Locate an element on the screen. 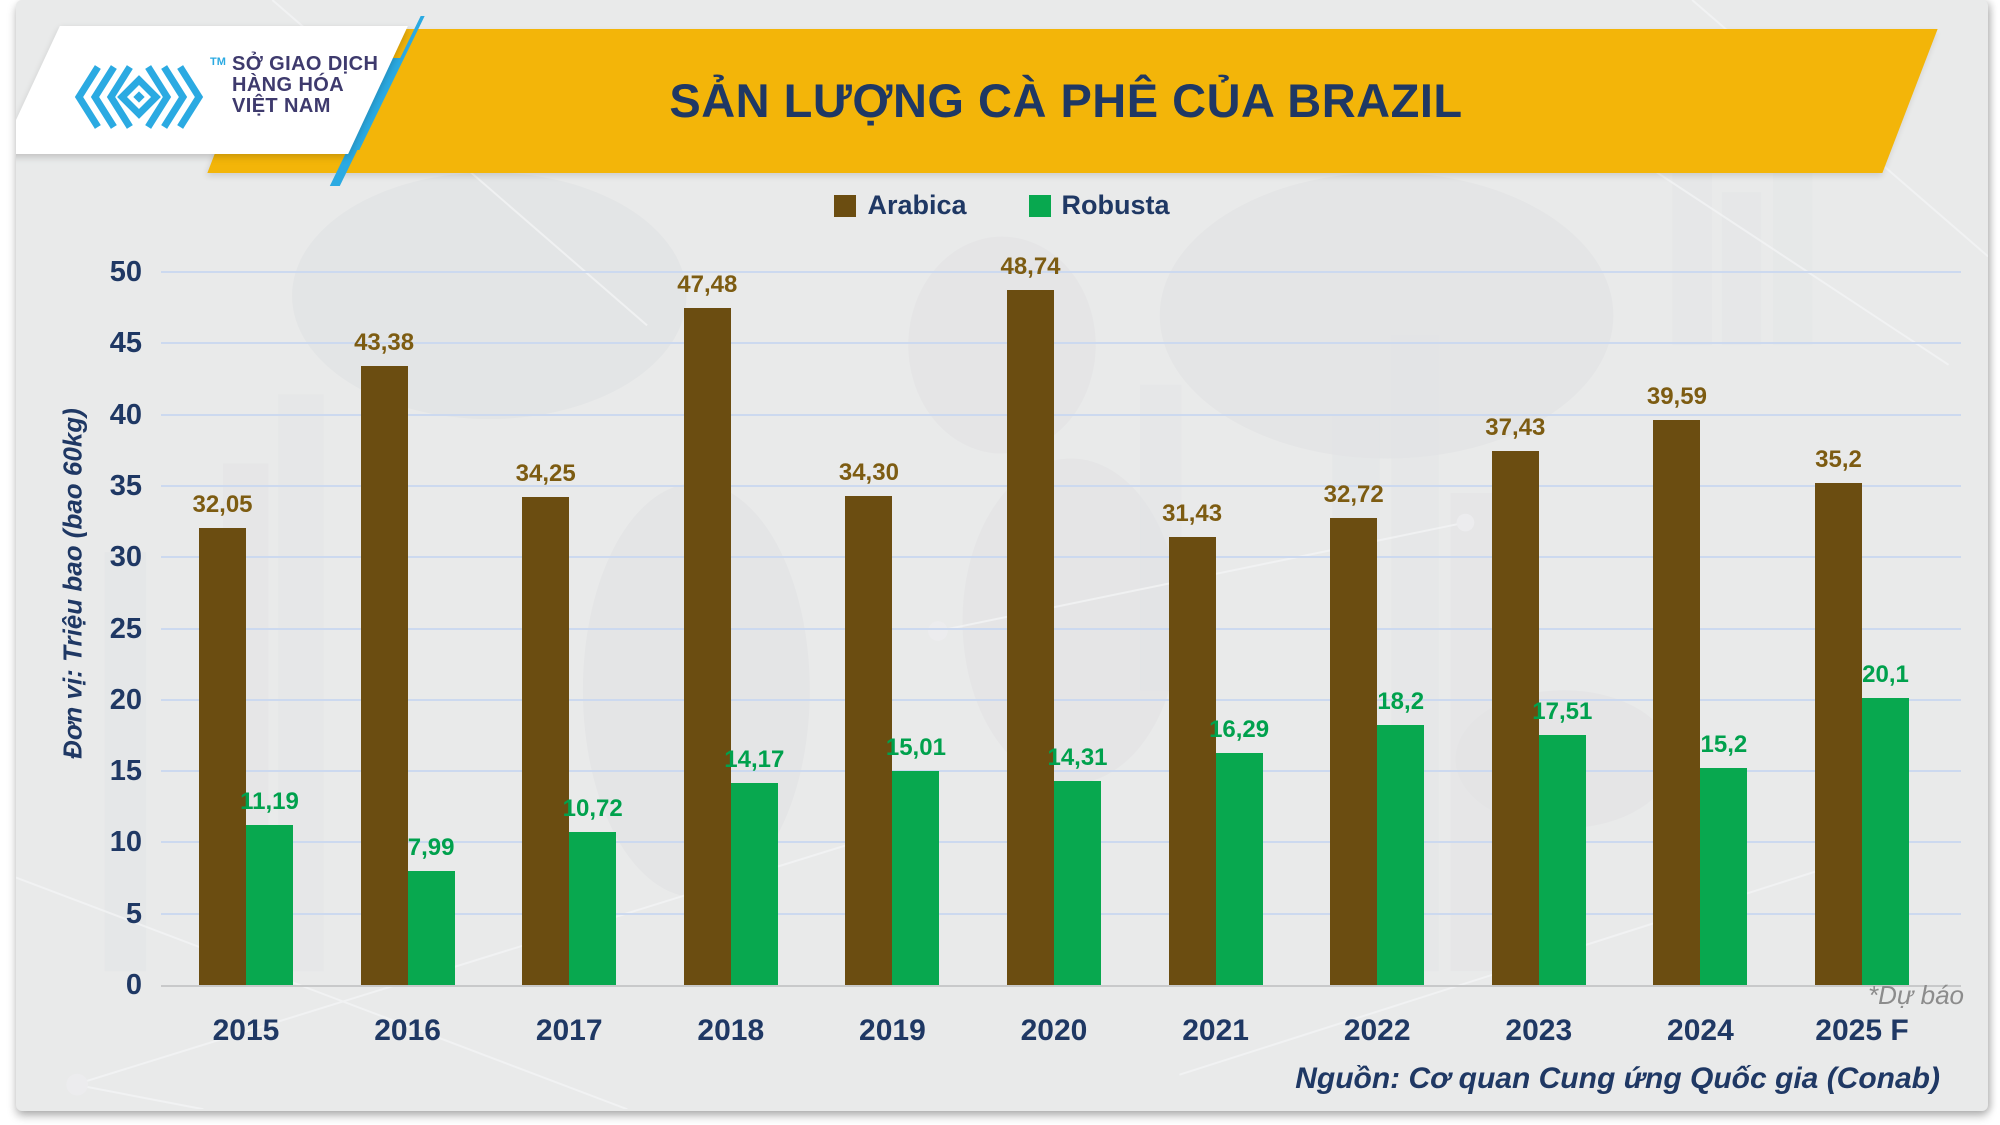 The image size is (2000, 1125). mxv-logo-icon is located at coordinates (139, 97).